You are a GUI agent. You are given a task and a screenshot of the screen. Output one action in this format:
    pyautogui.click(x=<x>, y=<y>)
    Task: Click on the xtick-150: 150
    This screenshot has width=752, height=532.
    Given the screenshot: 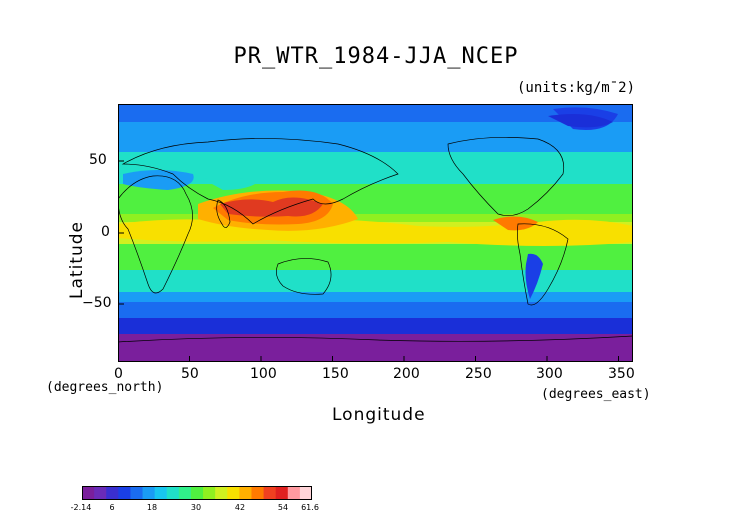 What is the action you would take?
    pyautogui.click(x=335, y=374)
    